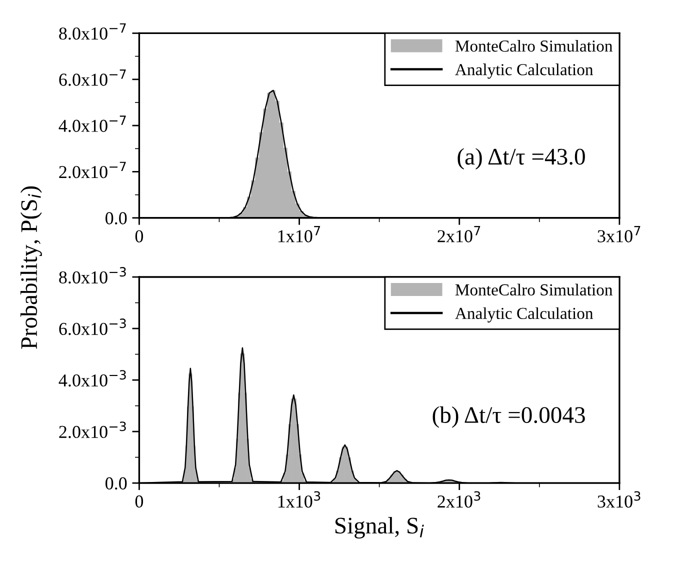 Image resolution: width=696 pixels, height=563 pixels. I want to click on x-tick-label: 2x10$^{7}$, so click(459, 234).